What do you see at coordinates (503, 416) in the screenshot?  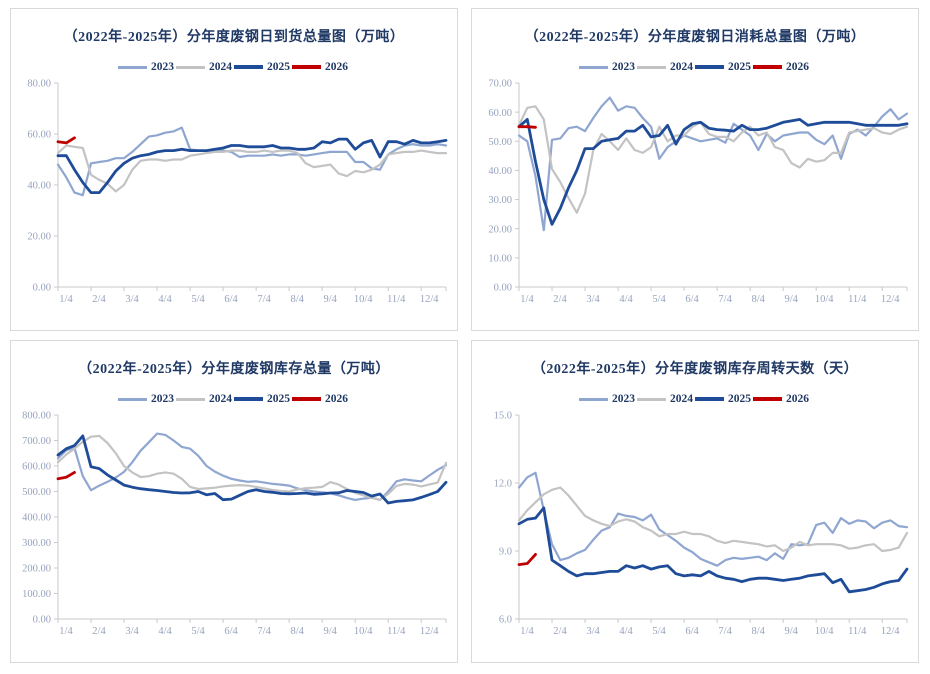 I see `svg-text: 15.0` at bounding box center [503, 416].